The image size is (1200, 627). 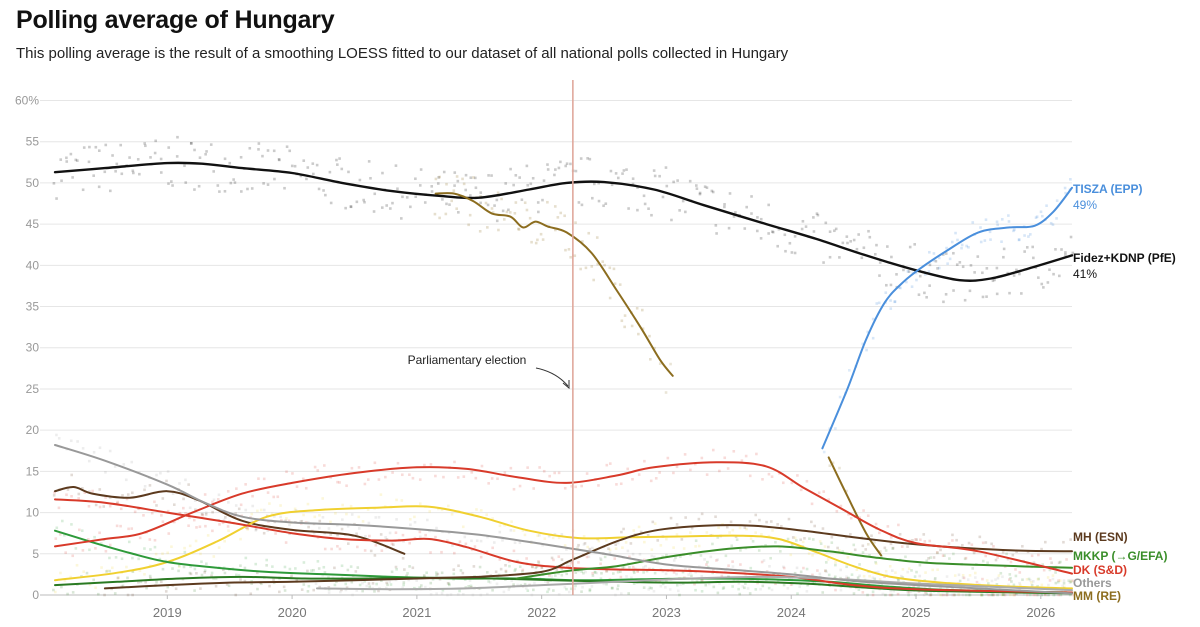 I want to click on series-label-others: Others, so click(x=1092, y=583).